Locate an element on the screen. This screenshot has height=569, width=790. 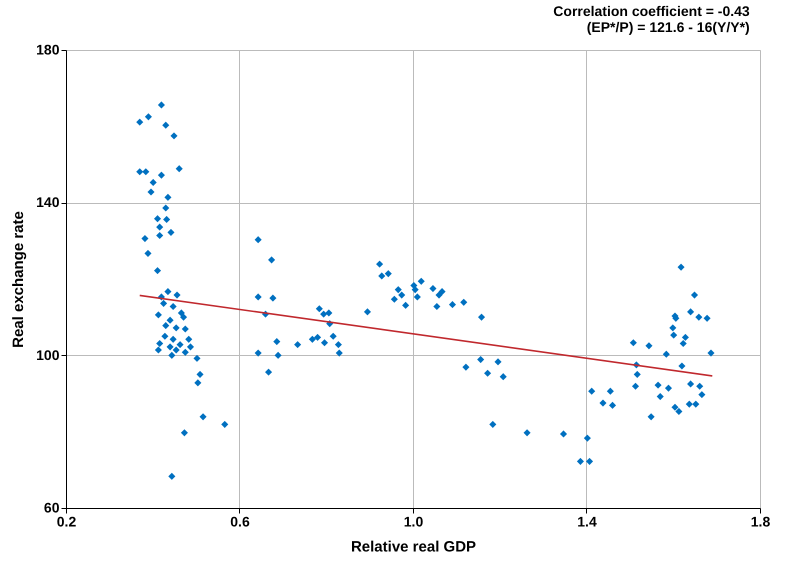
x-axis-title: Relative real GDP is located at coordinates (413, 547).